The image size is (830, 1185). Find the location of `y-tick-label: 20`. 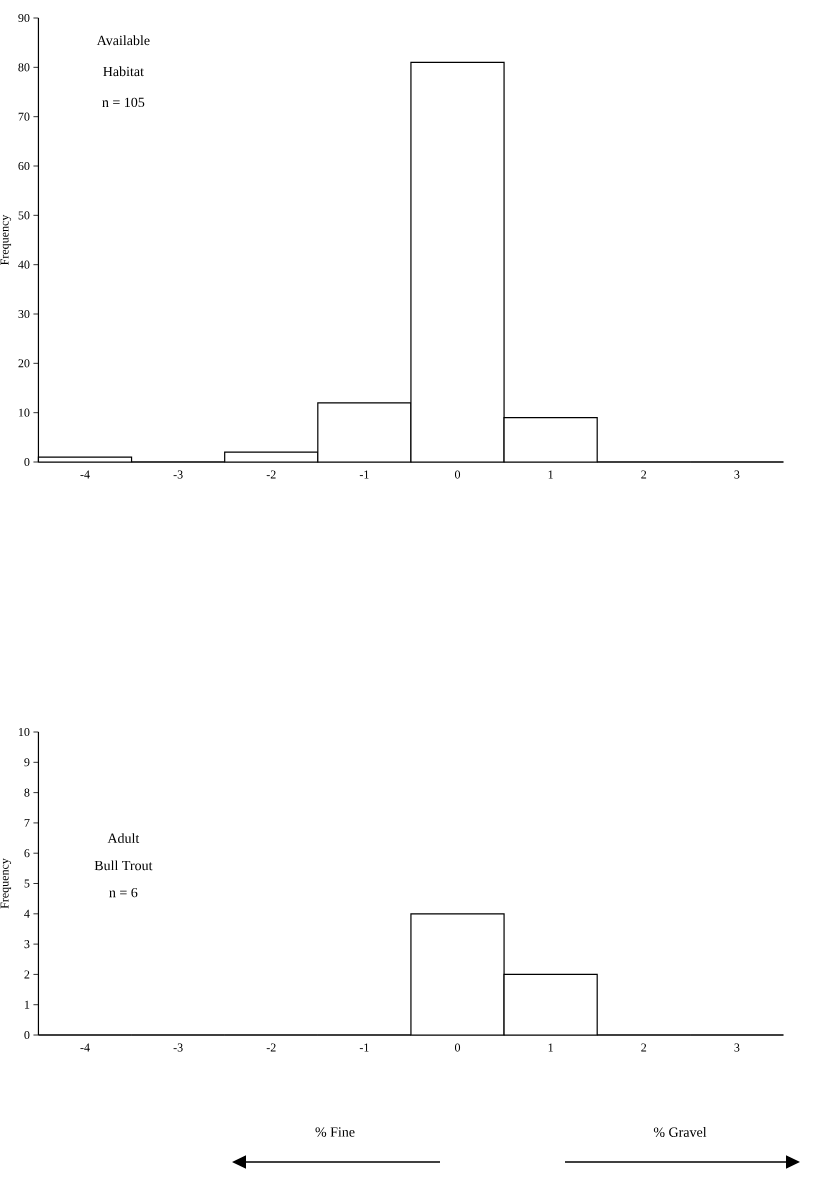

y-tick-label: 20 is located at coordinates (24, 363).